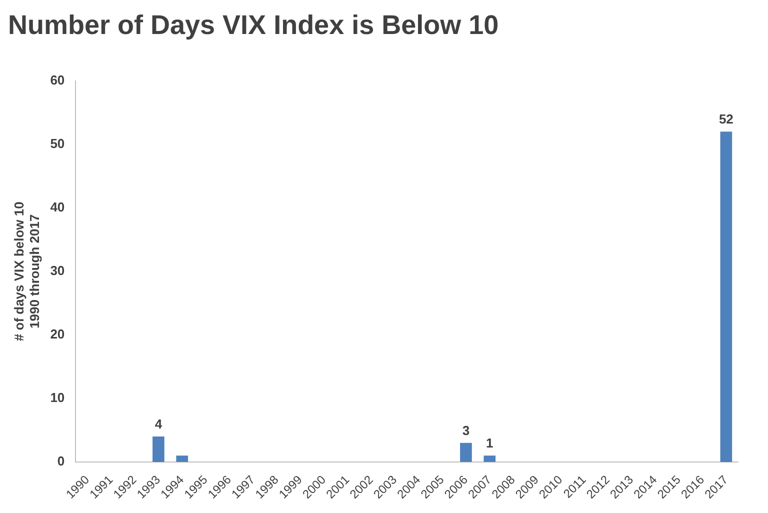  What do you see at coordinates (26, 272) in the screenshot?
I see `y-axis-title: # of days VIX below 10 1990 through 2017` at bounding box center [26, 272].